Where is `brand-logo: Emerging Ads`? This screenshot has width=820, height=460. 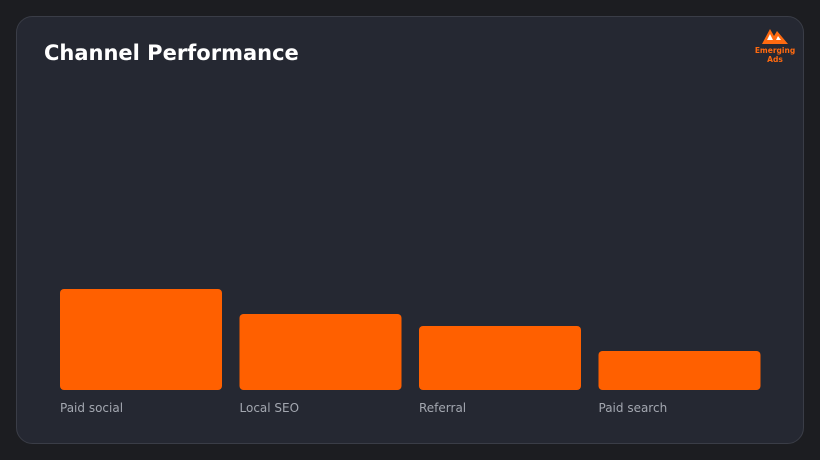 brand-logo: Emerging Ads is located at coordinates (775, 46).